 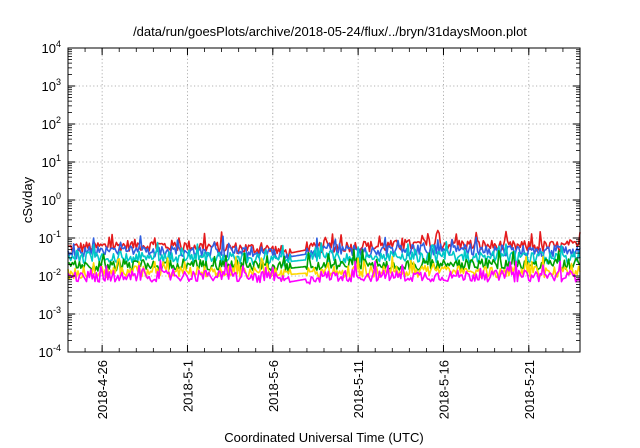 I want to click on y-tick-label: 10⁴, so click(x=51, y=47).